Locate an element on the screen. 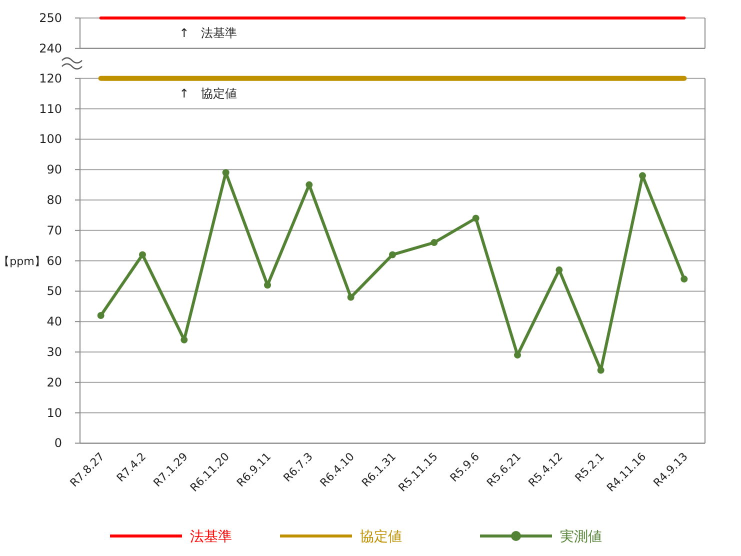 This screenshot has height=556, width=741. y-tick-label: 30 is located at coordinates (54, 352).